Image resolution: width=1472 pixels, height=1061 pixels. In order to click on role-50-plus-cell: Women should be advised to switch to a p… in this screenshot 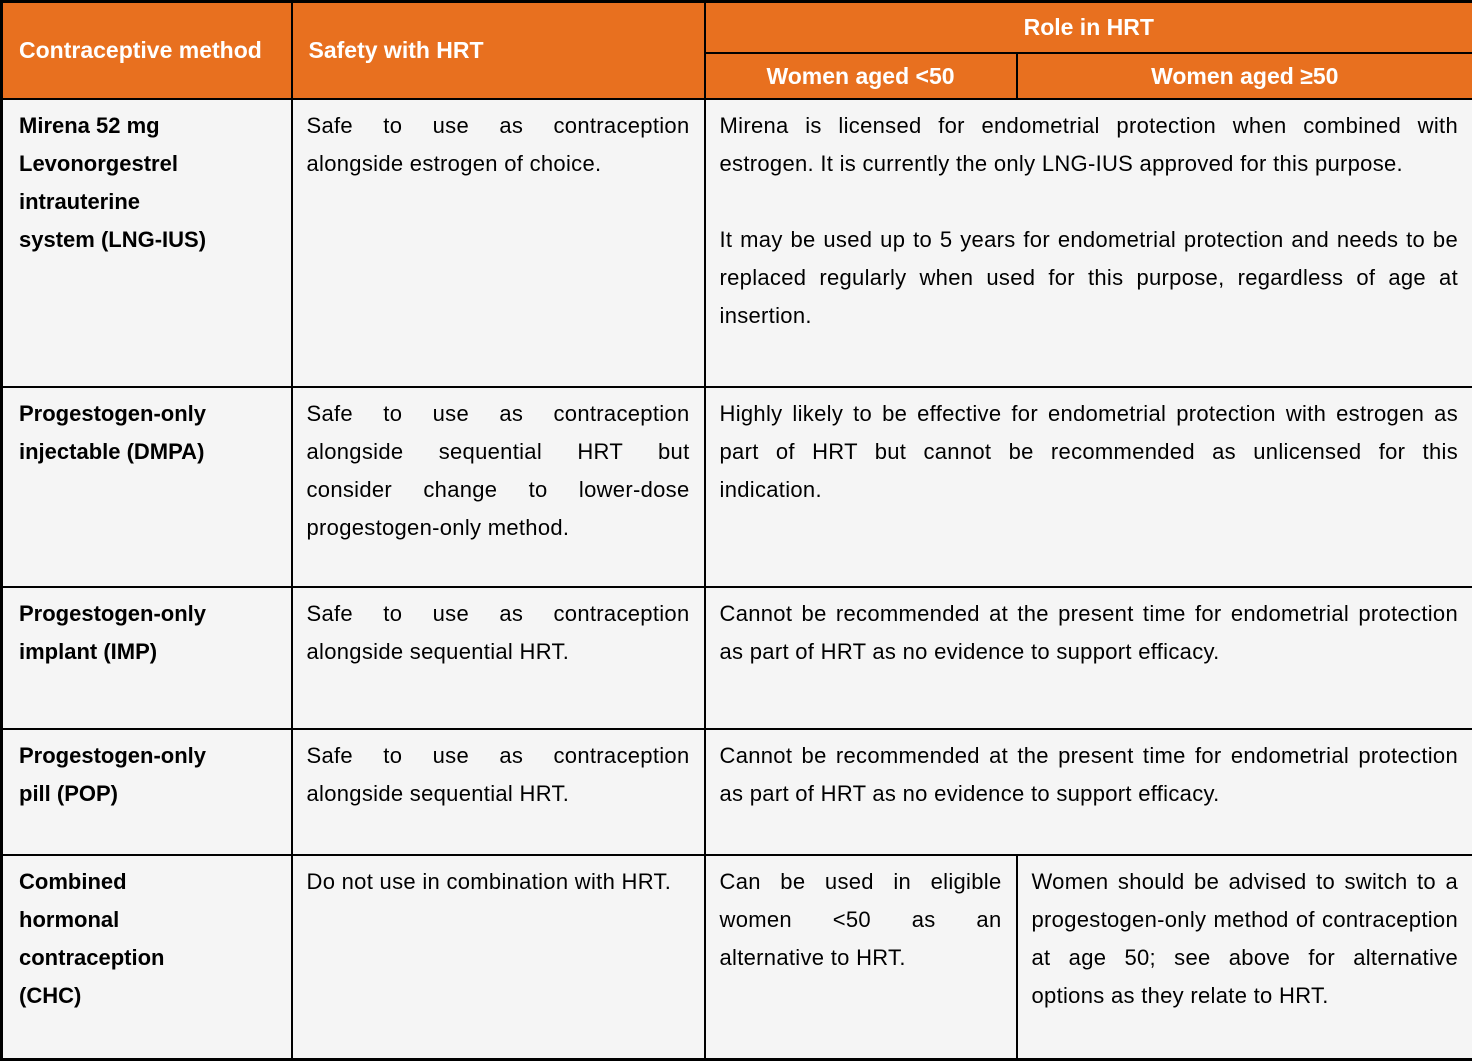, I will do `click(1244, 957)`.